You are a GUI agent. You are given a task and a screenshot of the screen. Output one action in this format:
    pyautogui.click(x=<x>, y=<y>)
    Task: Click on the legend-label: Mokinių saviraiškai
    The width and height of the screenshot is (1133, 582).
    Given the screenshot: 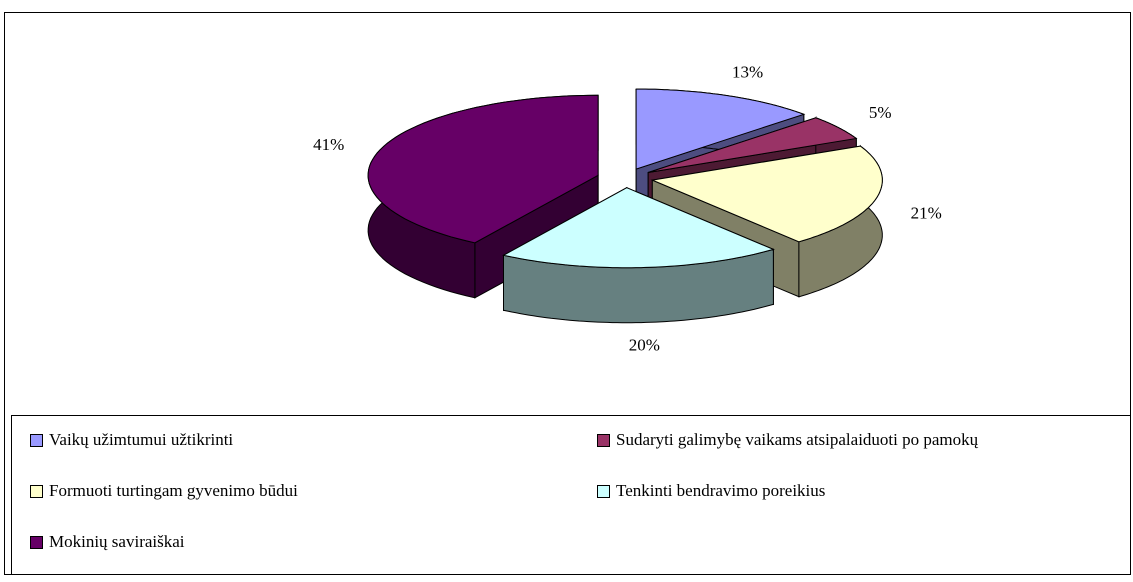 What is the action you would take?
    pyautogui.click(x=117, y=541)
    